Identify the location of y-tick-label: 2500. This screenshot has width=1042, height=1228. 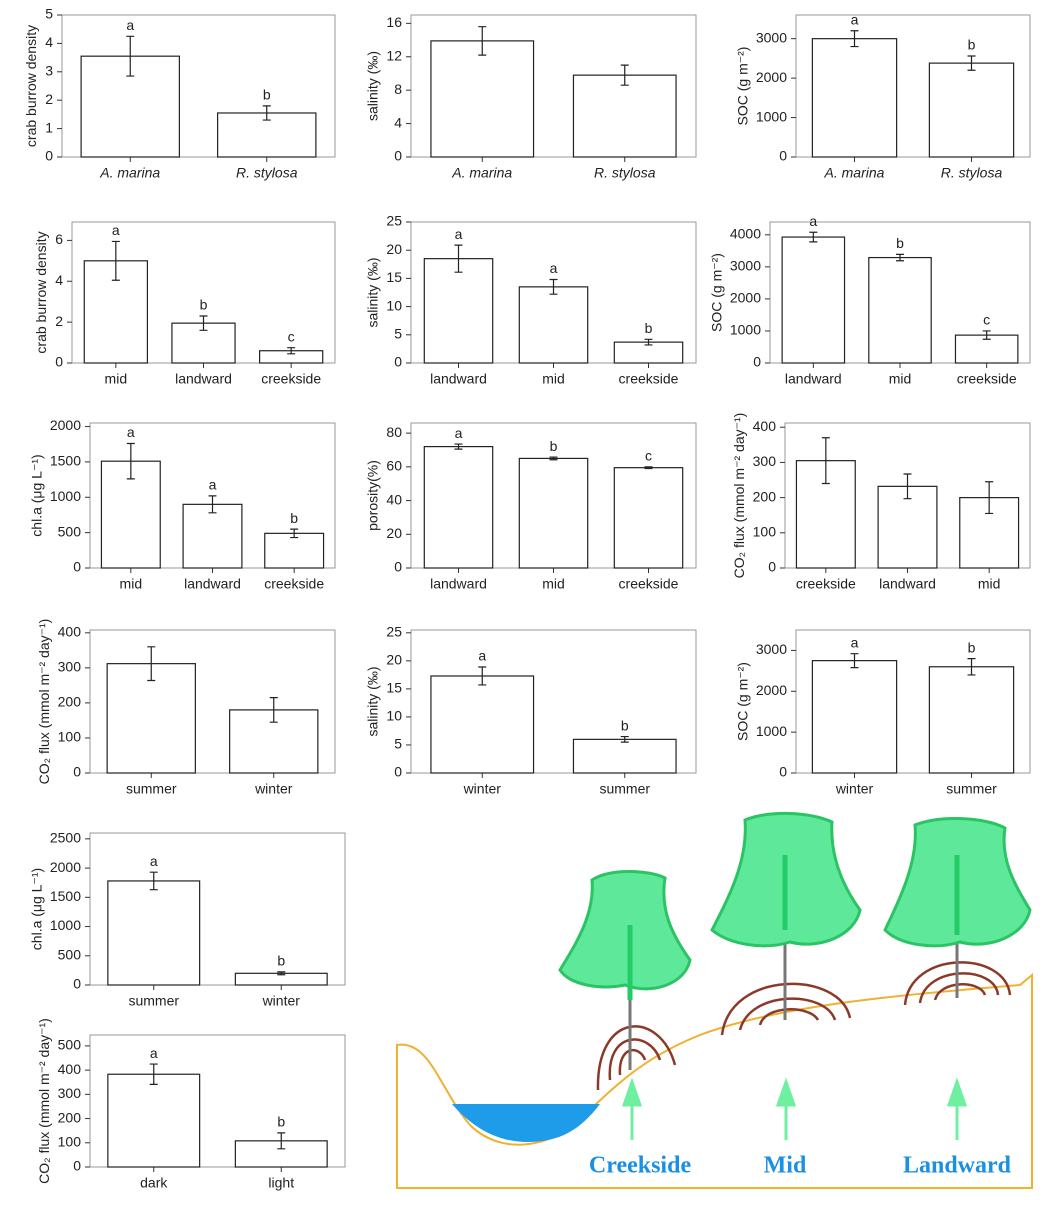
(65, 838).